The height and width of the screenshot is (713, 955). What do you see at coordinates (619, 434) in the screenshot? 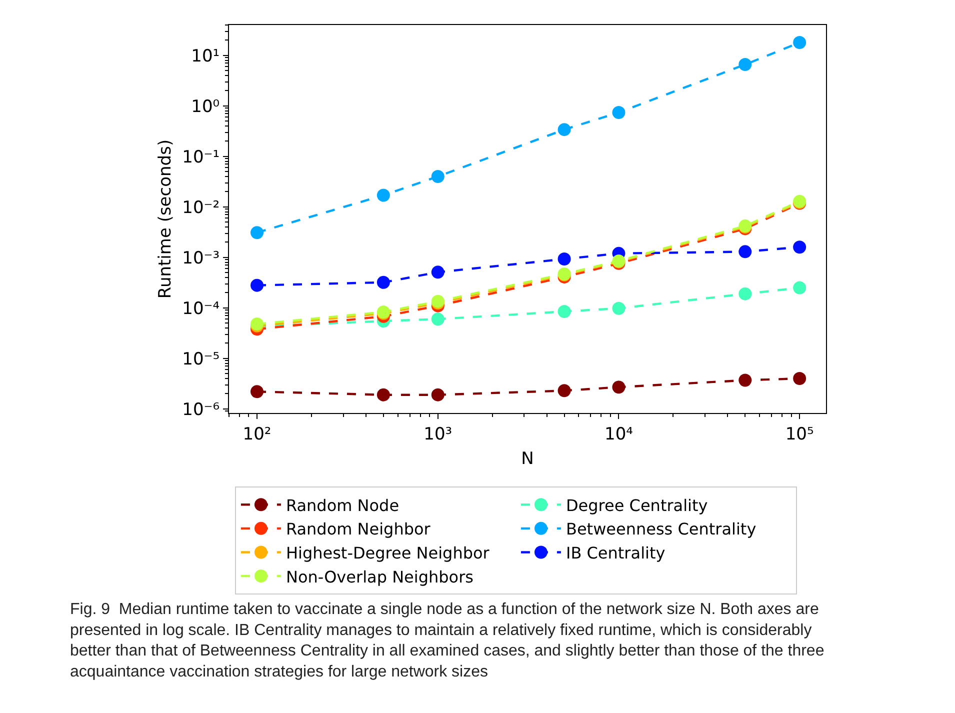
I see `x-tick-label: 10⁴` at bounding box center [619, 434].